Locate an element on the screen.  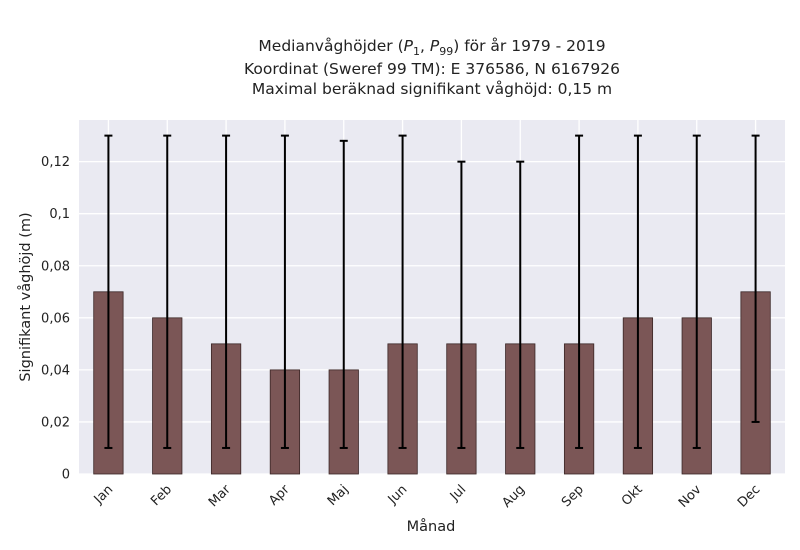
x-tick-label: Jul is located at coordinates (458, 493).